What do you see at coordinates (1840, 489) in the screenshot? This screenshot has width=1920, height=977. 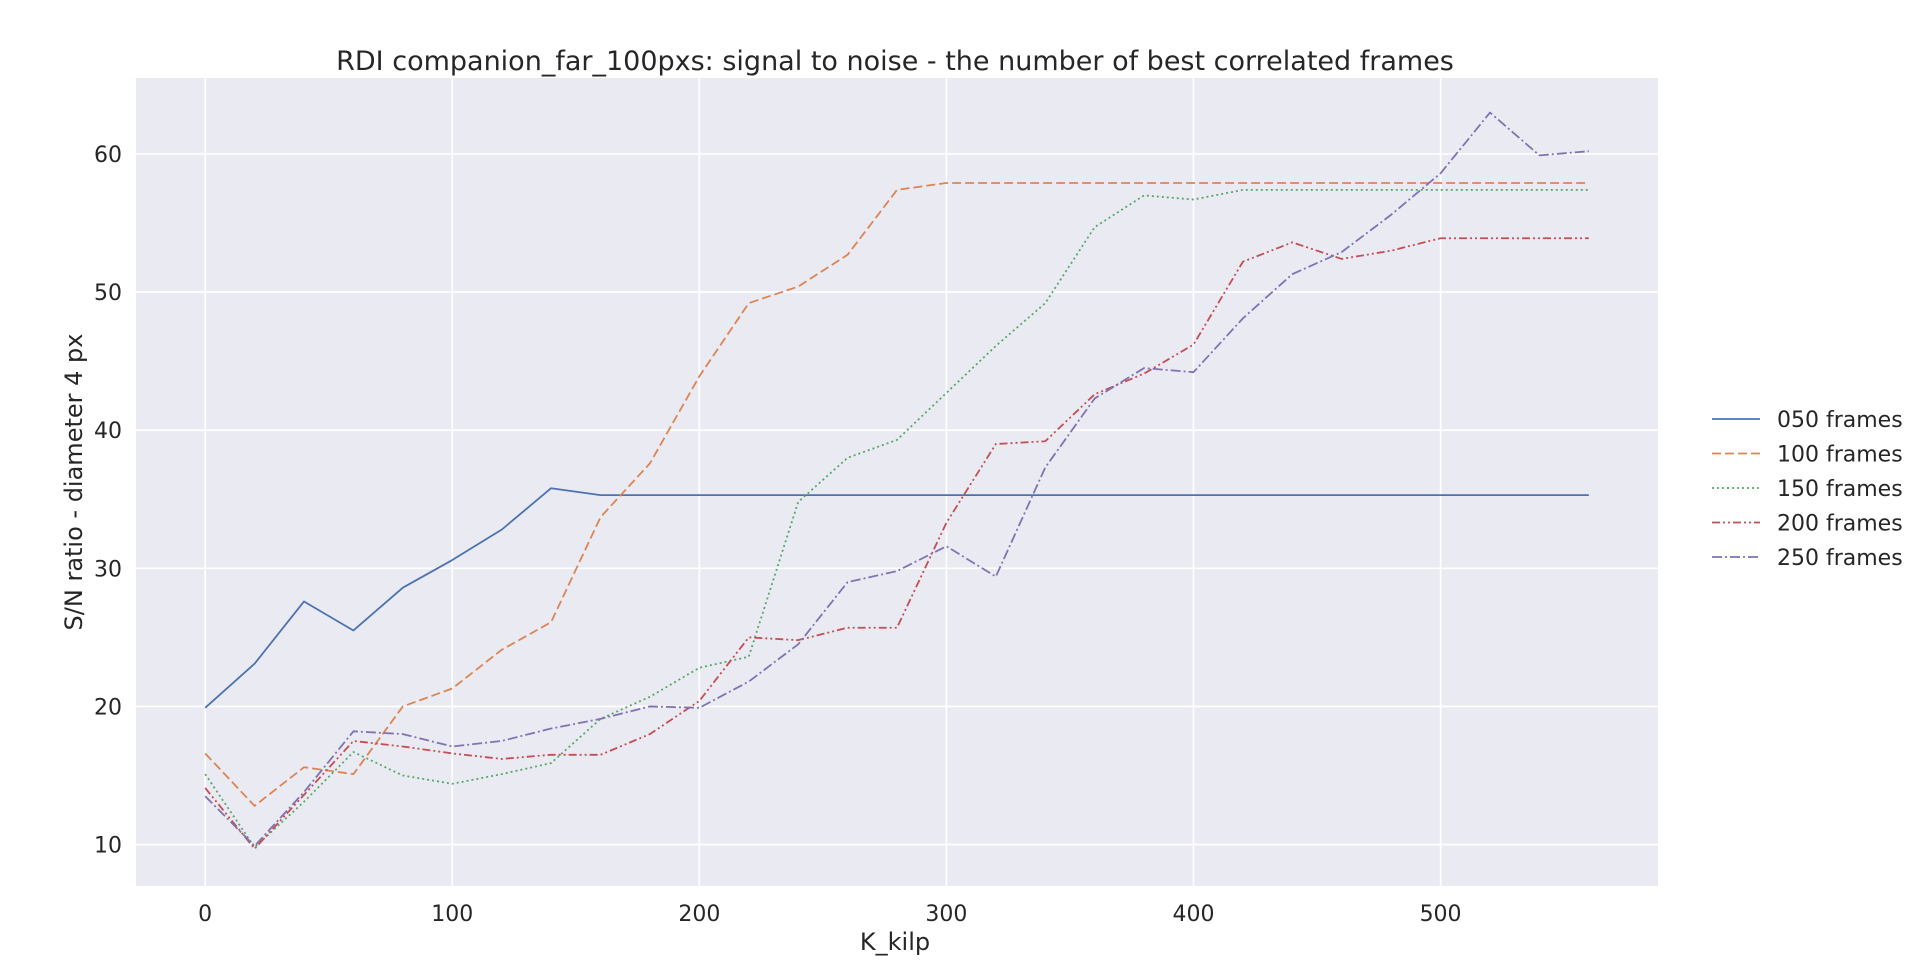 I see `legend-label: 150 frames` at bounding box center [1840, 489].